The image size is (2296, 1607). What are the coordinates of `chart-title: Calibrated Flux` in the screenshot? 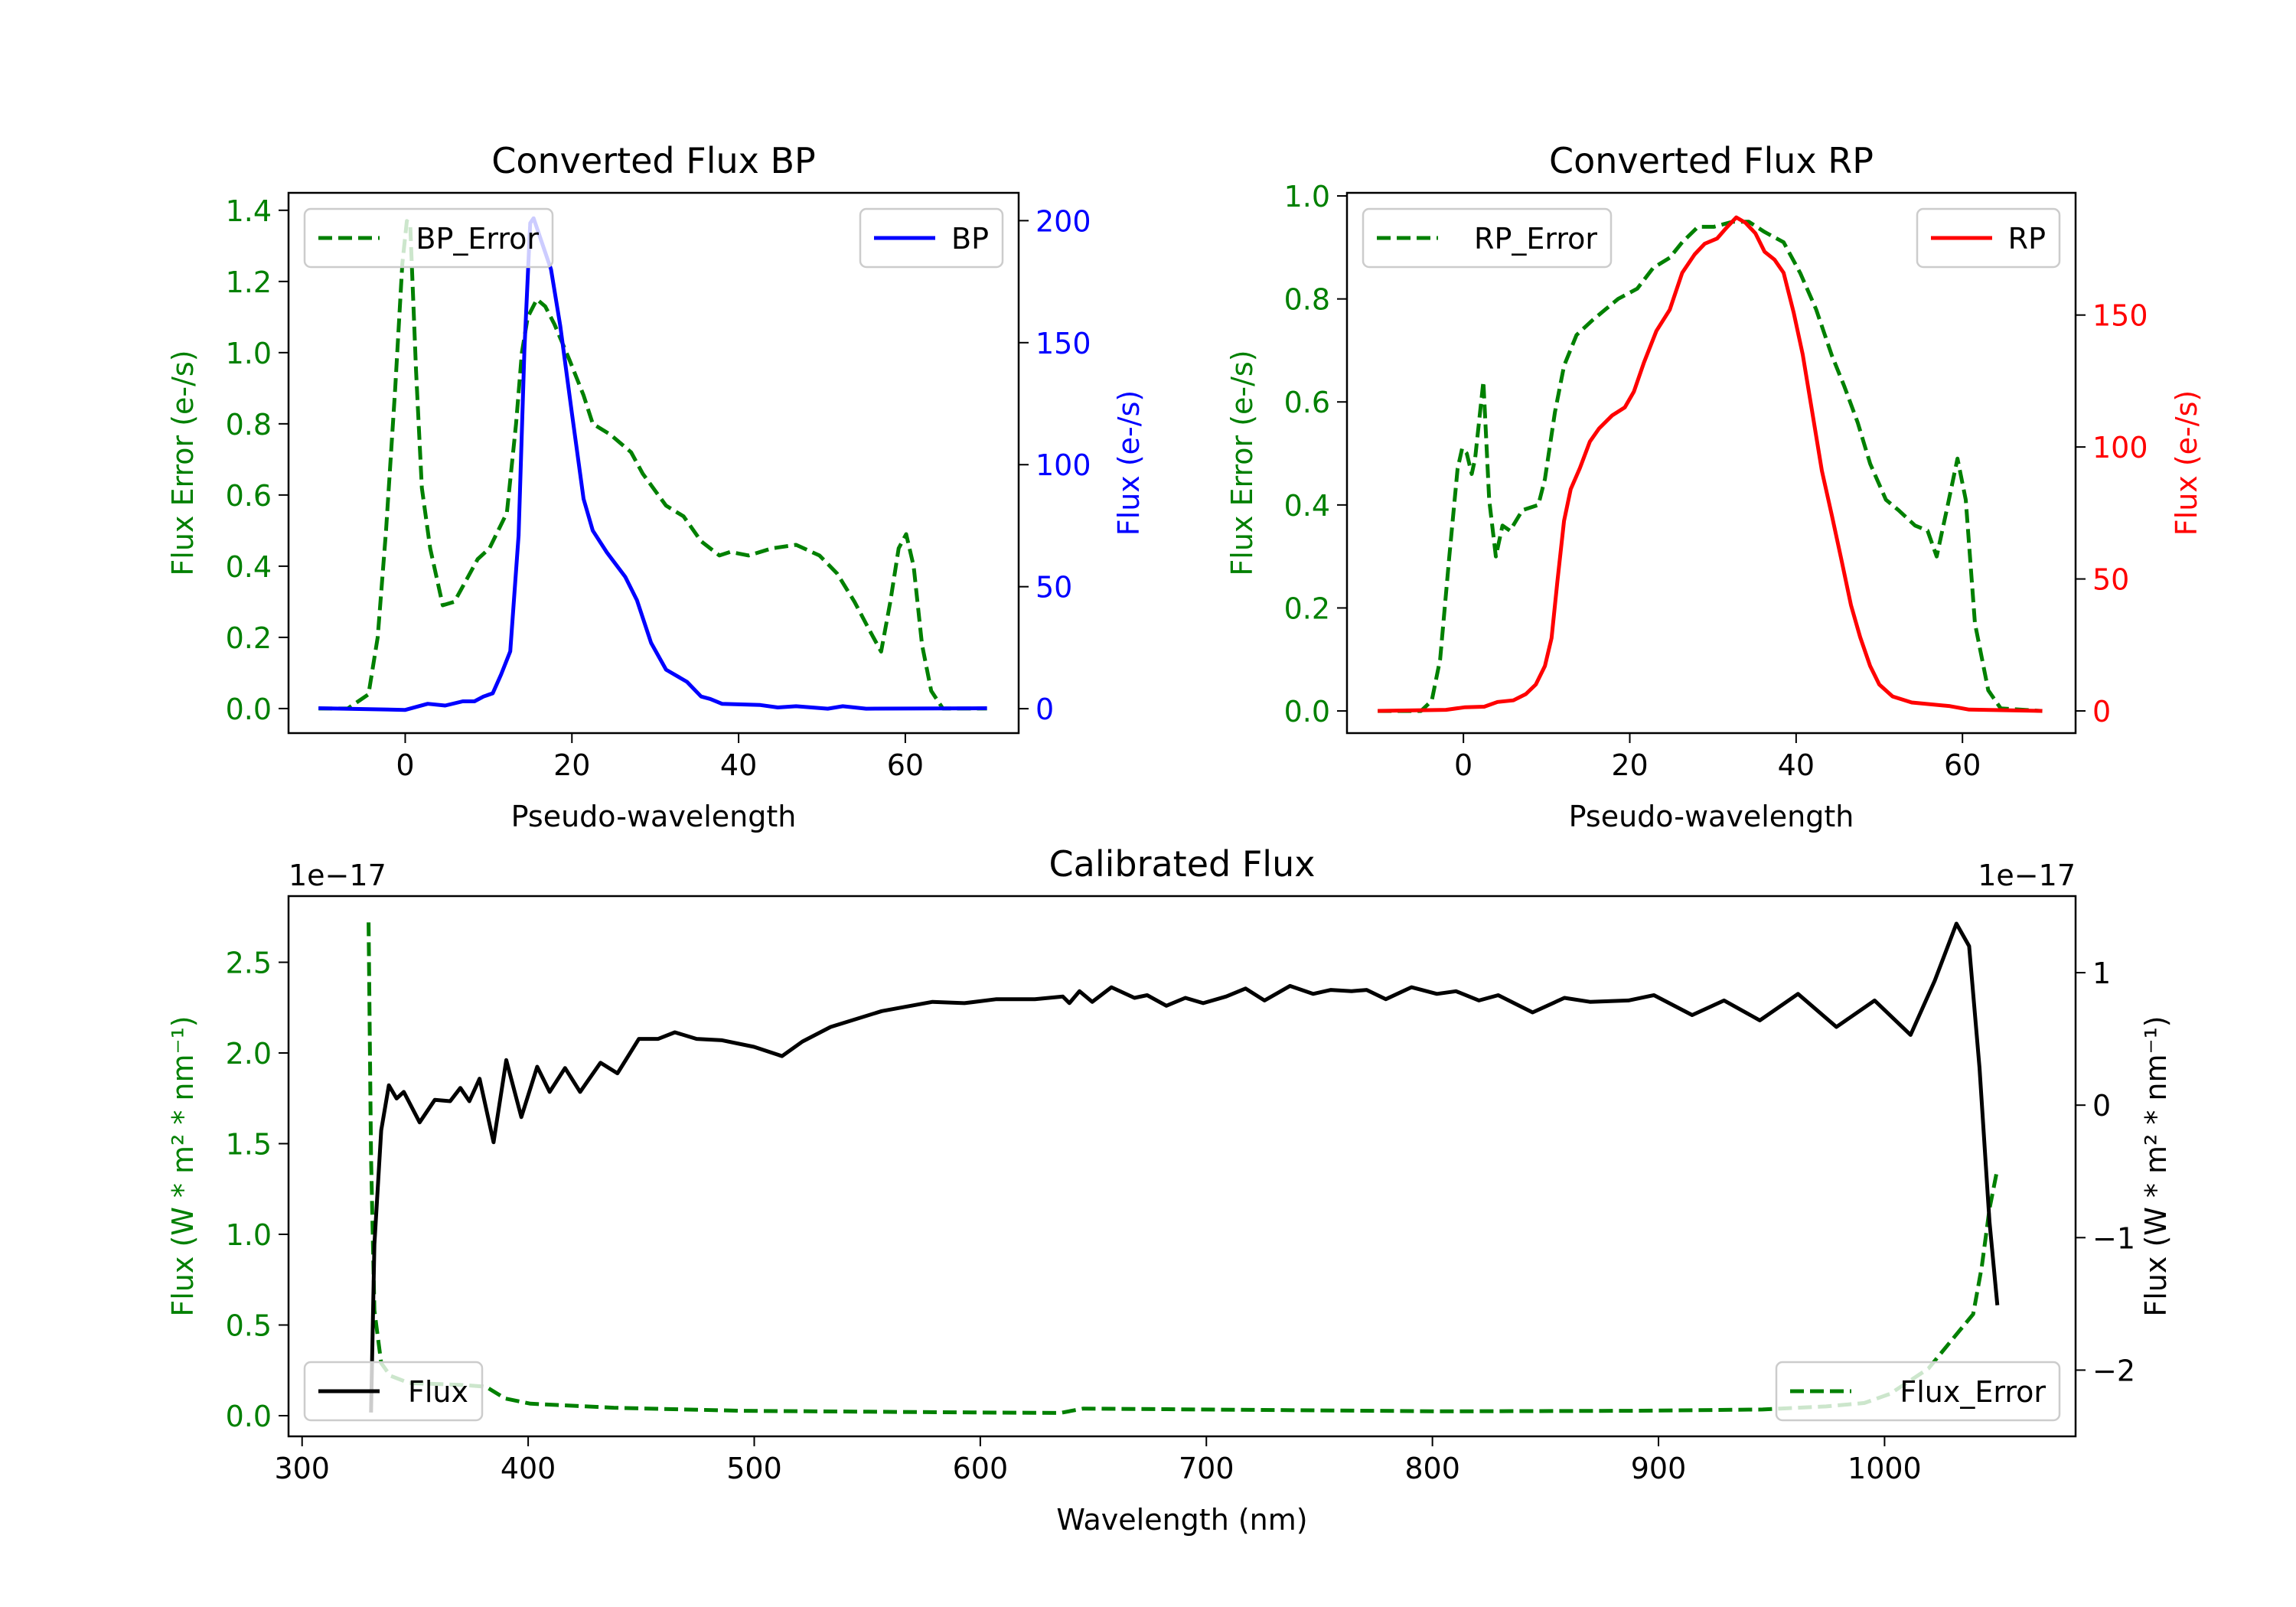 It's located at (1182, 864).